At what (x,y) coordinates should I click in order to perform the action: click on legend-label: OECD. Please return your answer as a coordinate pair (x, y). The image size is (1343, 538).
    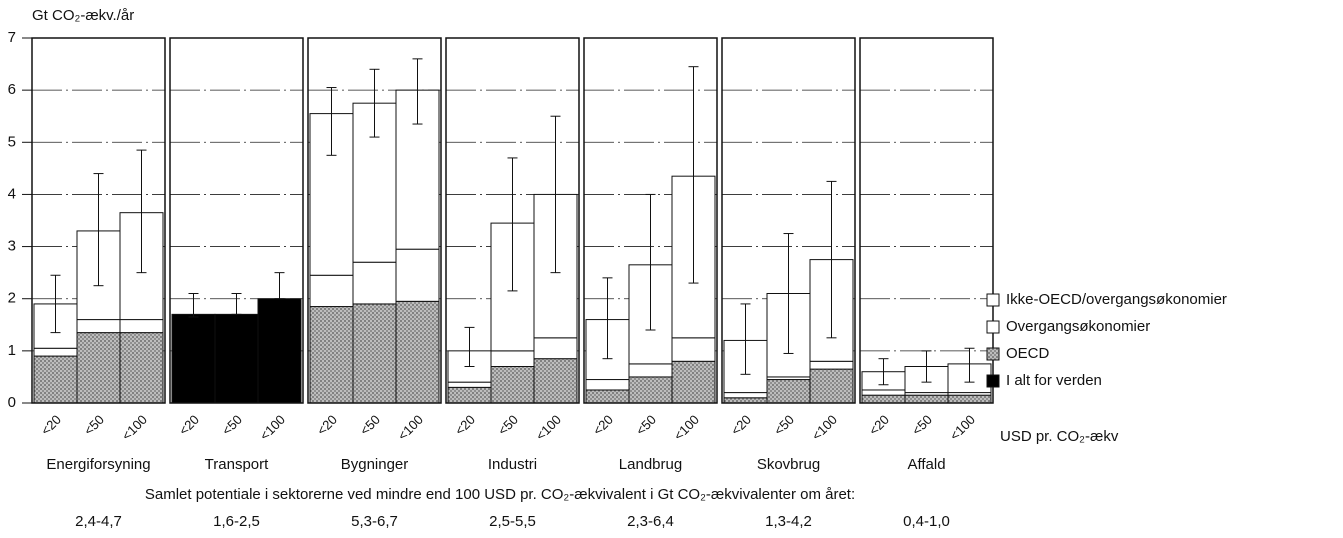
    Looking at the image, I should click on (1028, 353).